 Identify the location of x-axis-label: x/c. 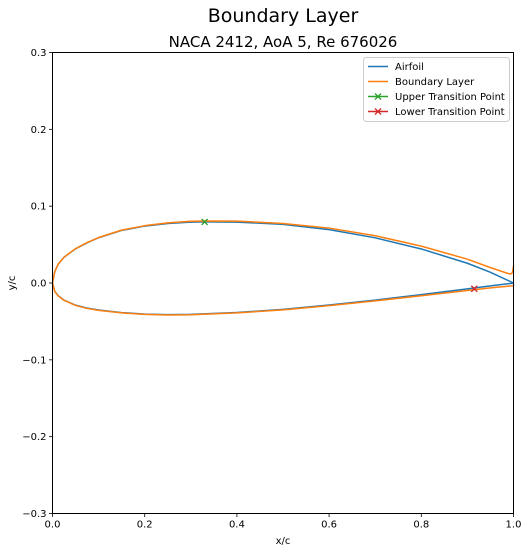
(283, 541).